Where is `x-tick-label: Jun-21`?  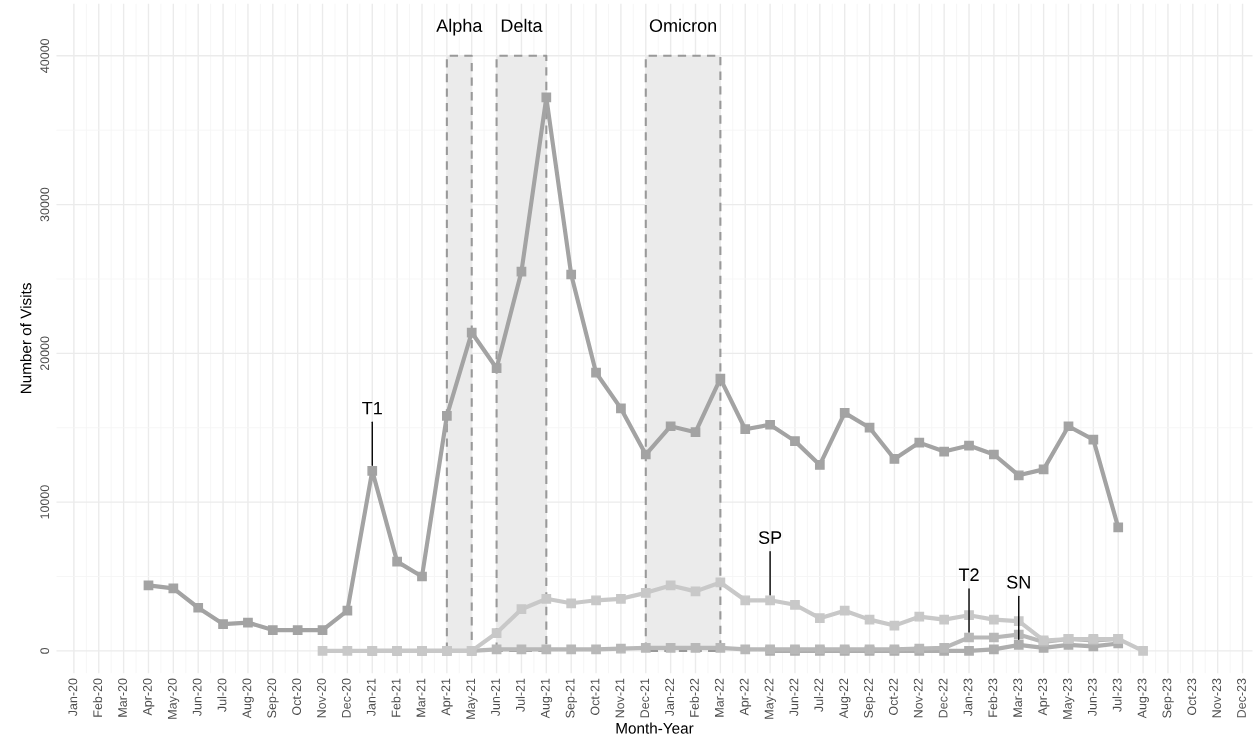
x-tick-label: Jun-21 is located at coordinates (495, 697).